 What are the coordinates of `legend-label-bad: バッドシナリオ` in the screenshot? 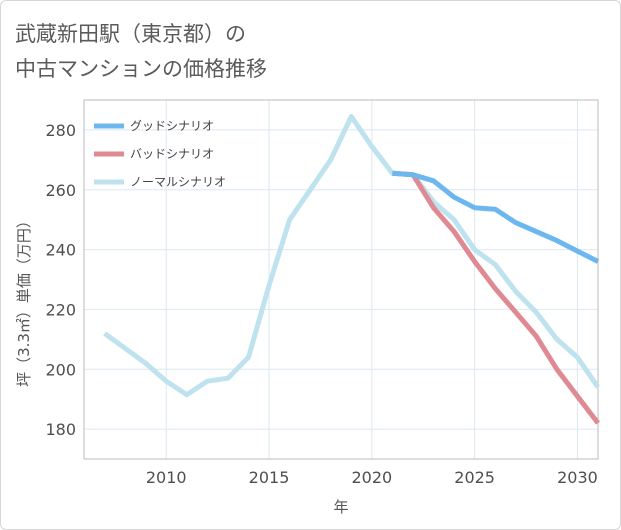 It's located at (172, 154).